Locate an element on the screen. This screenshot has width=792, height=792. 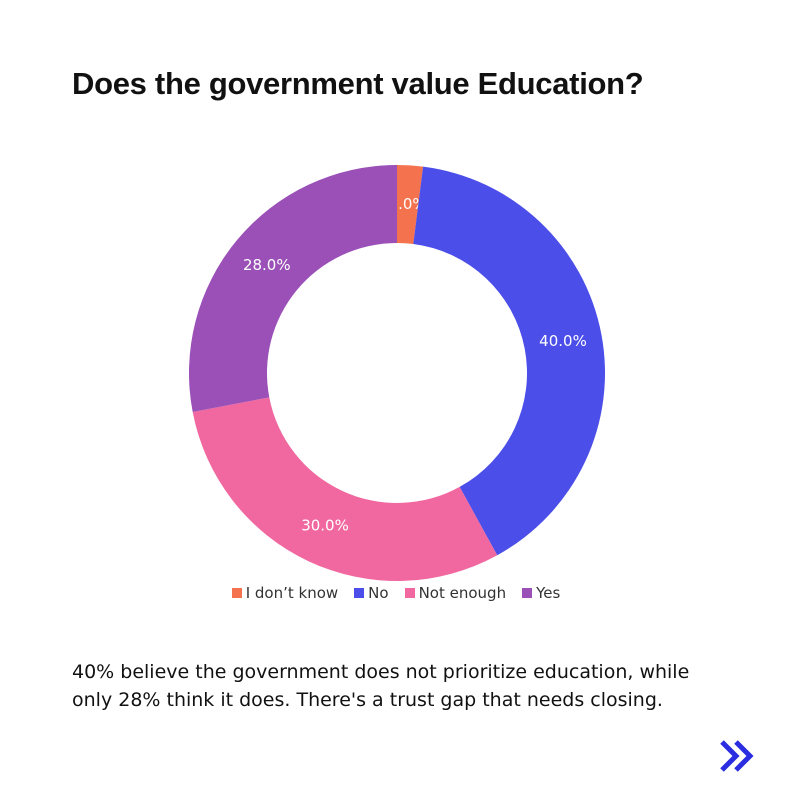
chart-title: Does the government value Education? is located at coordinates (358, 83).